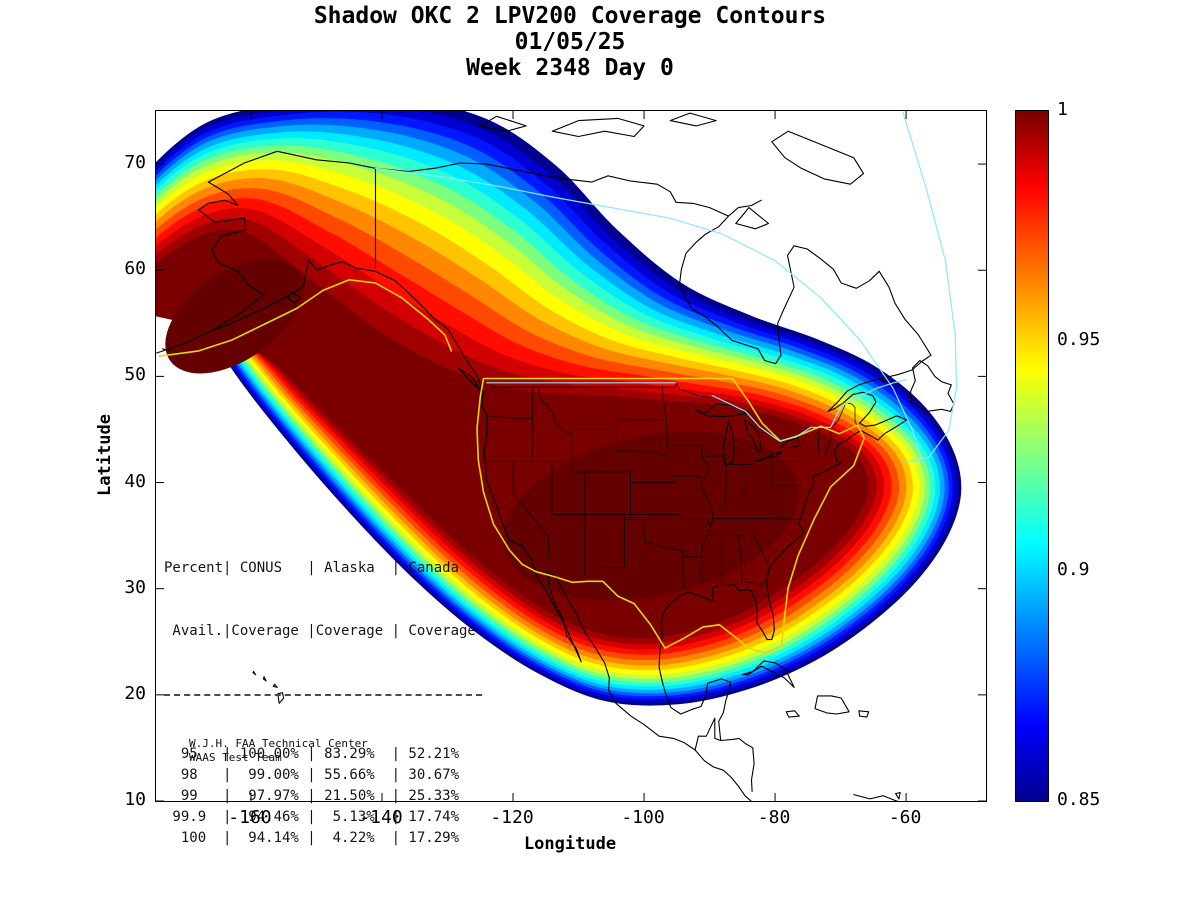  What do you see at coordinates (135, 481) in the screenshot?
I see `y-tick-label: 40` at bounding box center [135, 481].